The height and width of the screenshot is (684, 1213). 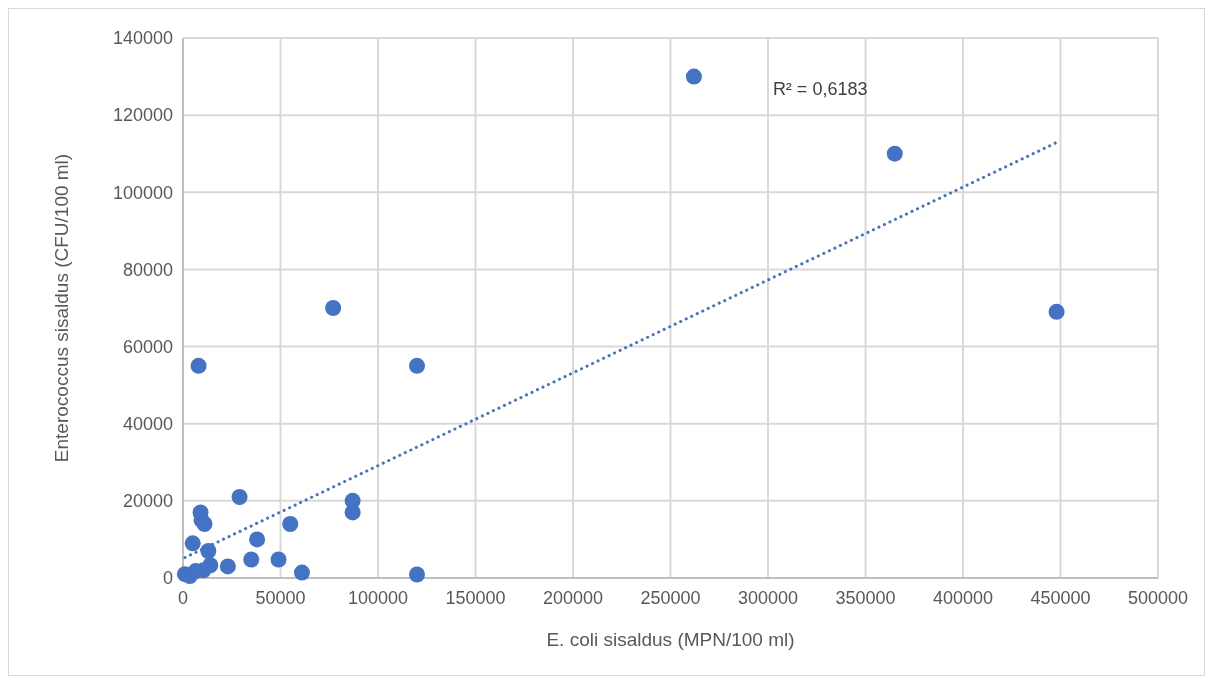 What do you see at coordinates (147, 424) in the screenshot?
I see `y-tick-label: 40000` at bounding box center [147, 424].